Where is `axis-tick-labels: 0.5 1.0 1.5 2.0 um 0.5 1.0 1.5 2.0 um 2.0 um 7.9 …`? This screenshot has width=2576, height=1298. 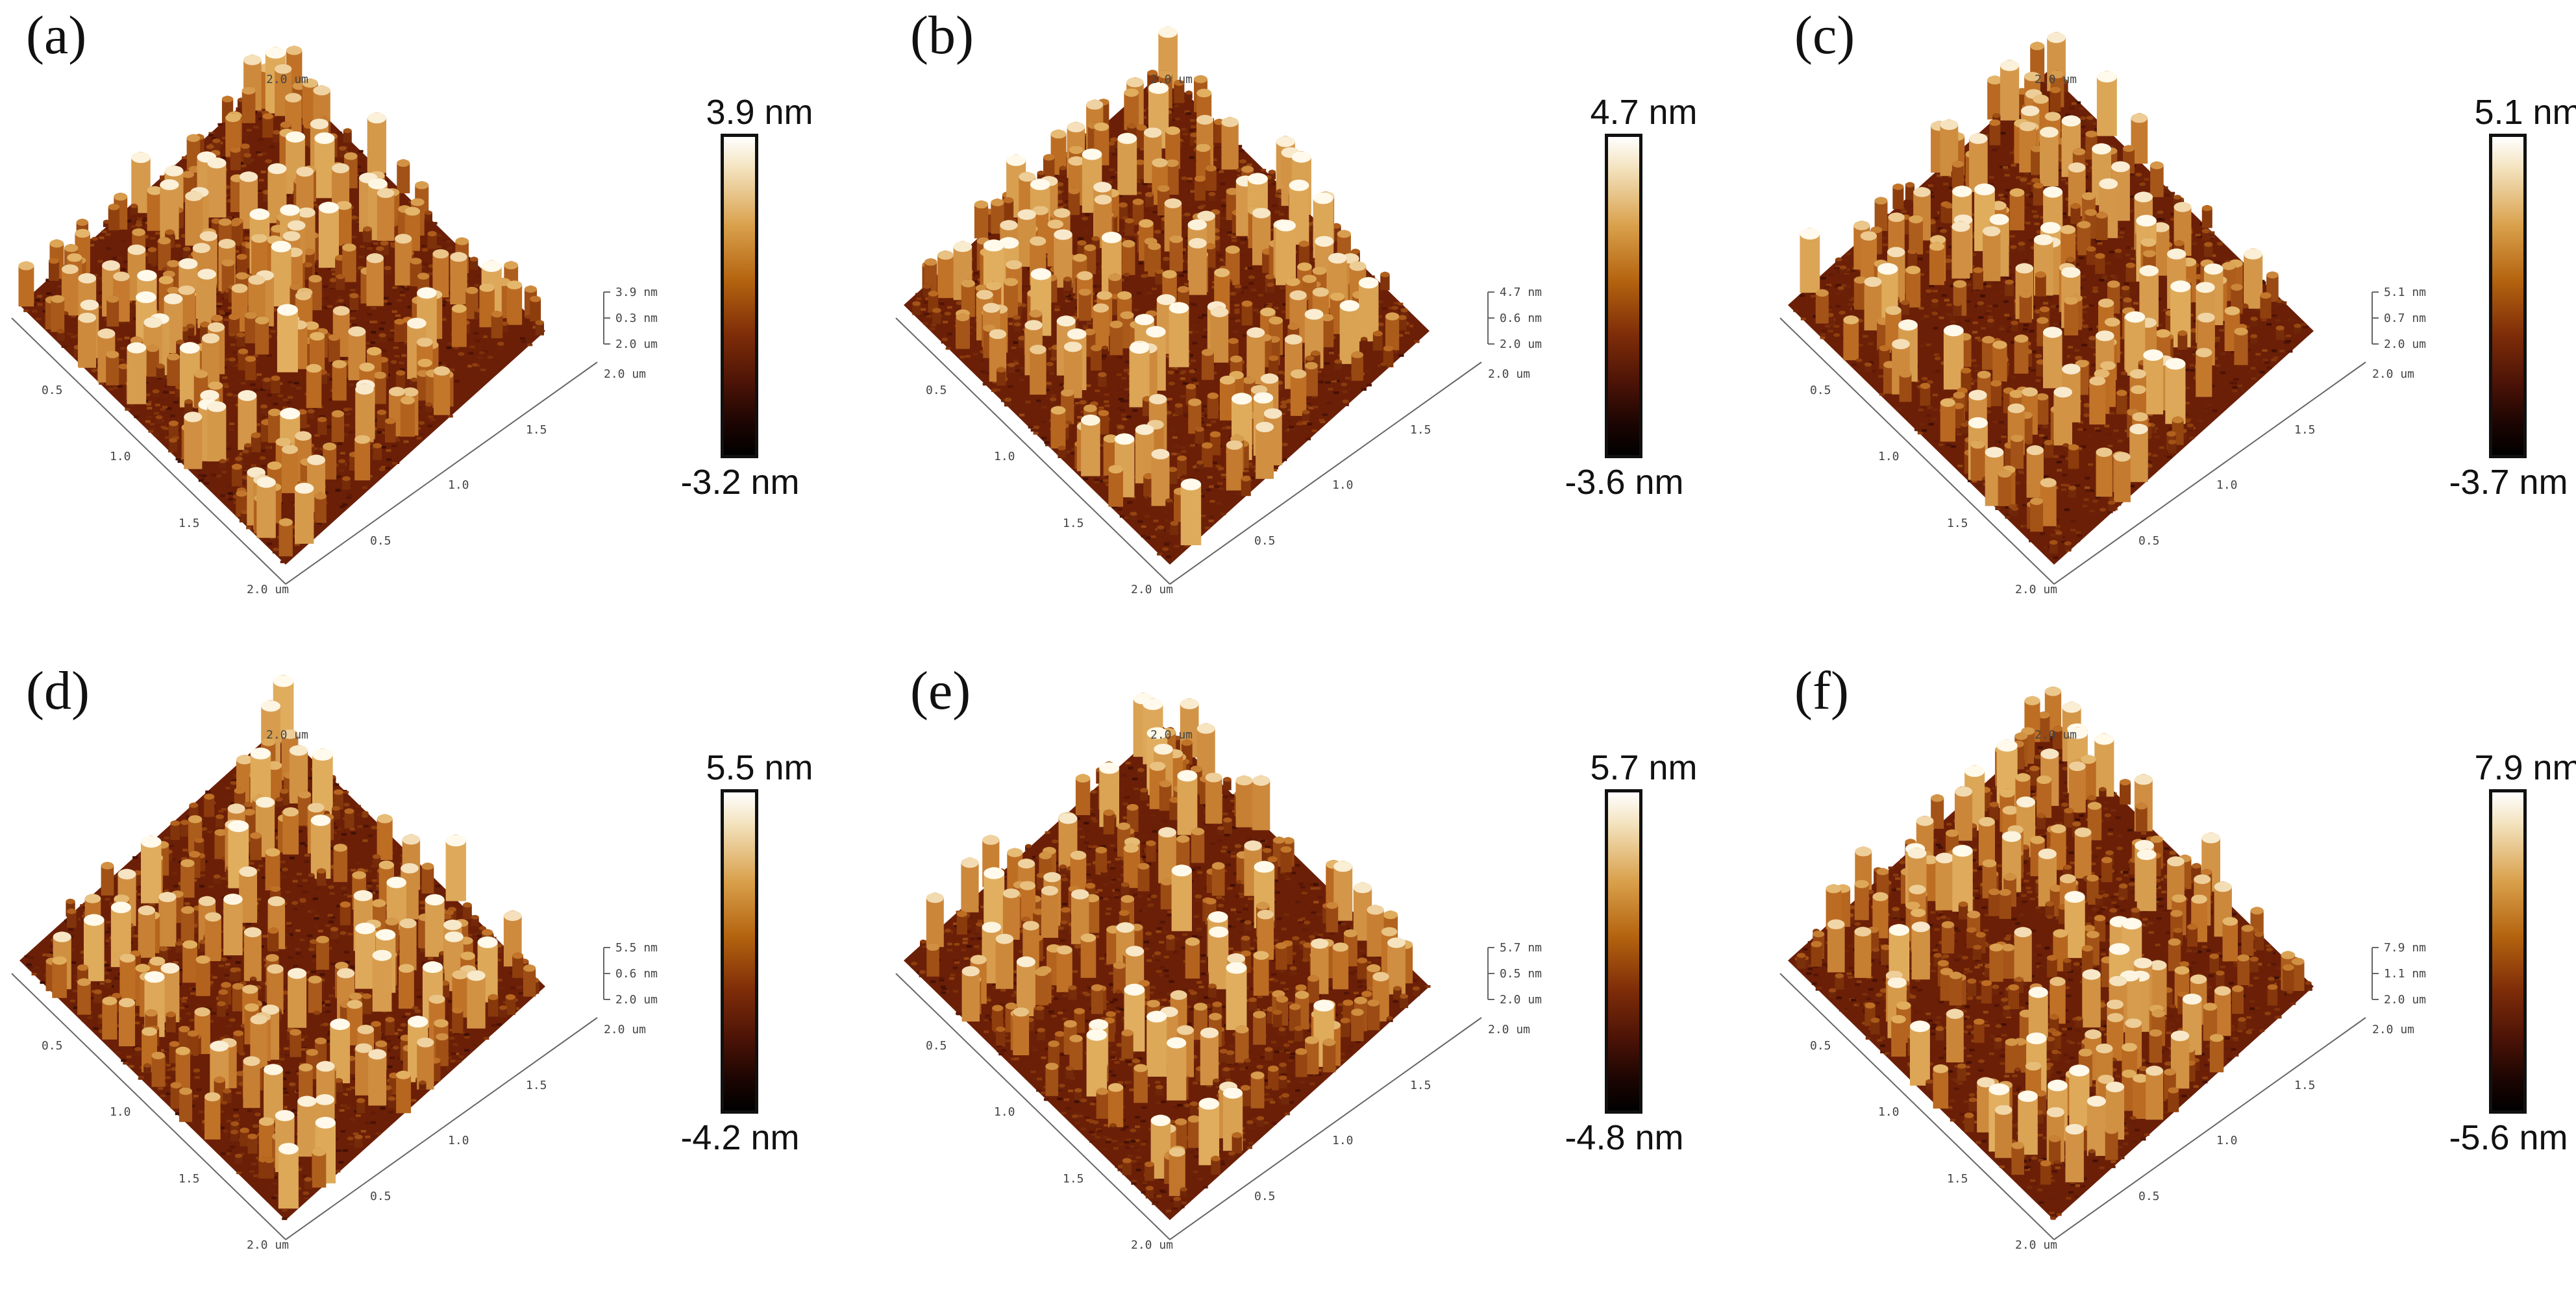
axis-tick-labels: 0.5 1.0 1.5 2.0 um 0.5 1.0 1.5 2.0 um 2.0 um 7.9 … is located at coordinates (2118, 990).